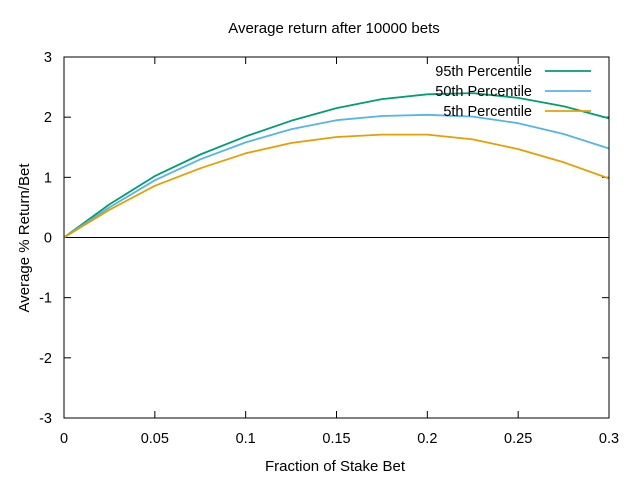 This screenshot has height=480, width=640. What do you see at coordinates (518, 439) in the screenshot?
I see `x-tick-label: 0.25` at bounding box center [518, 439].